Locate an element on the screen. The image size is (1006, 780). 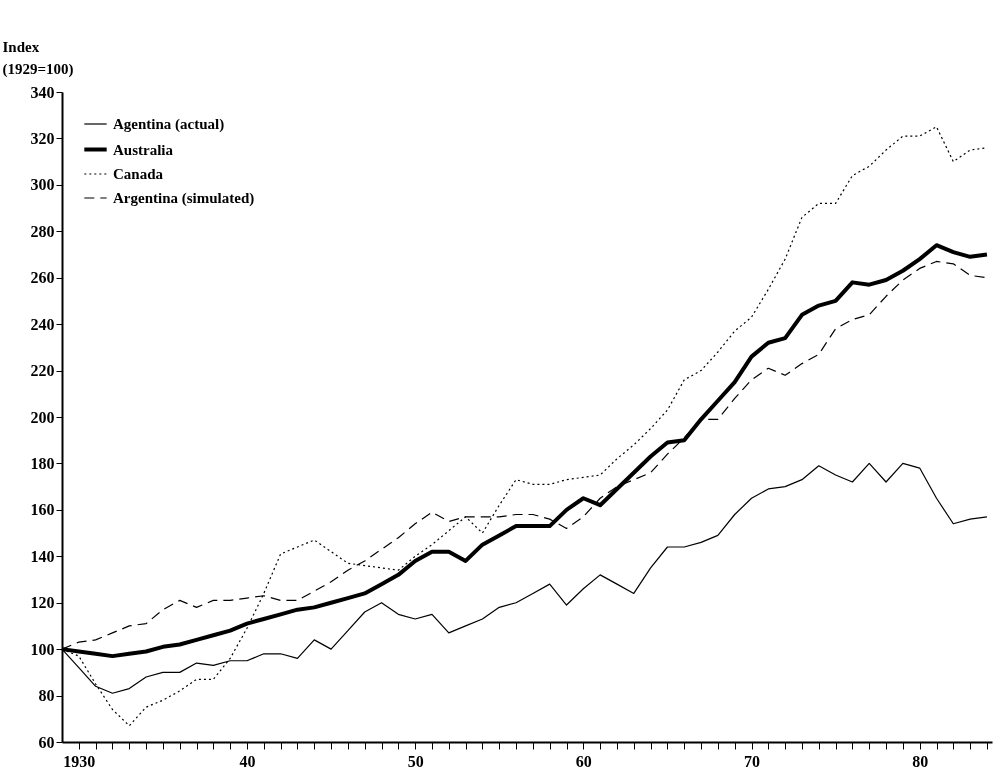
y-tick-label: 340 is located at coordinates (42, 92).